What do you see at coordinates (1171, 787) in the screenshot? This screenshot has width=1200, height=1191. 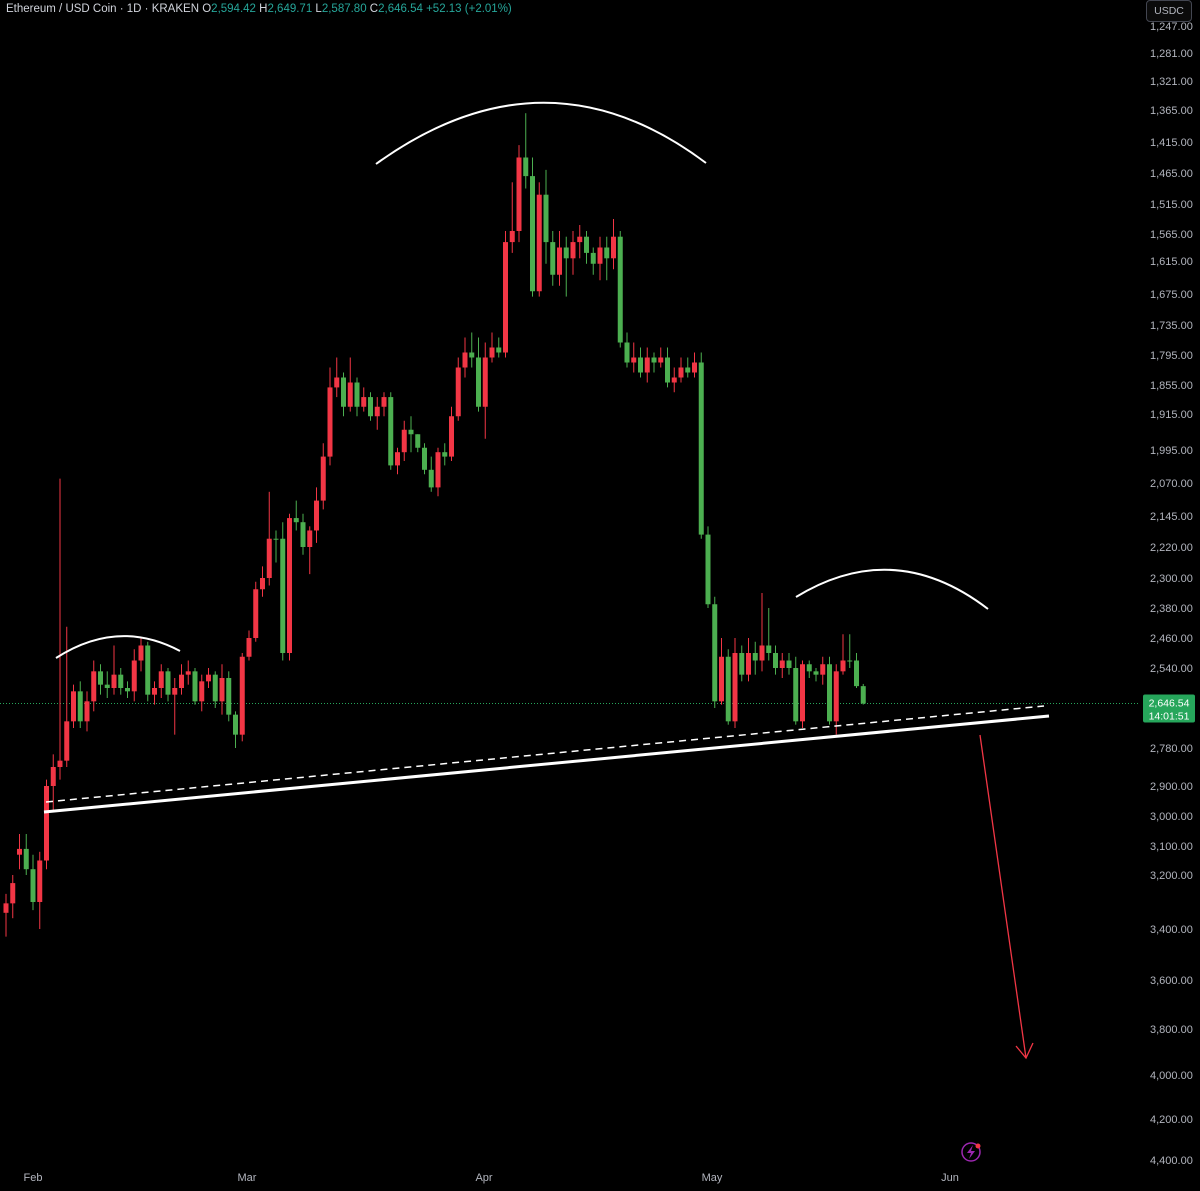 I see `y-axis-tick-label: 2,900.00` at bounding box center [1171, 787].